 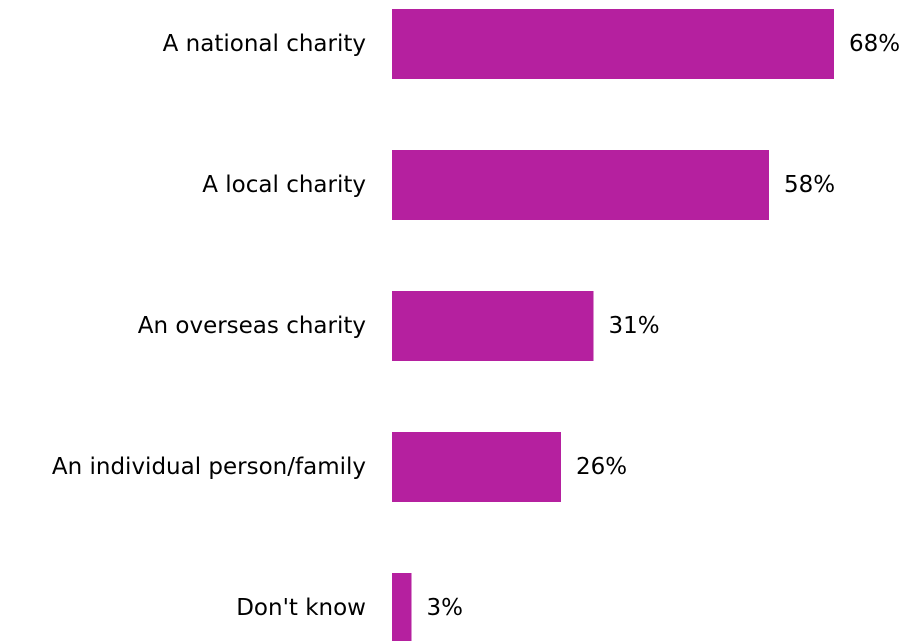 I want to click on category-label: Don't know, so click(x=301, y=608).